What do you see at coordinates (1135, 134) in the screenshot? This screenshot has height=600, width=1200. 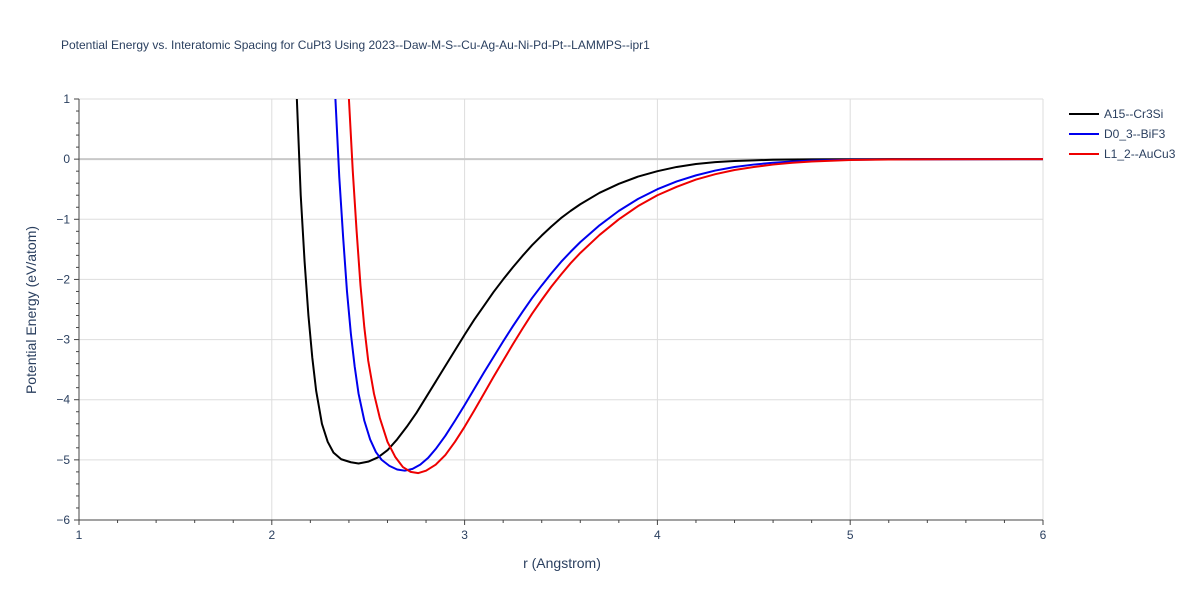 I see `legend-label: D0_3--BiF3` at bounding box center [1135, 134].